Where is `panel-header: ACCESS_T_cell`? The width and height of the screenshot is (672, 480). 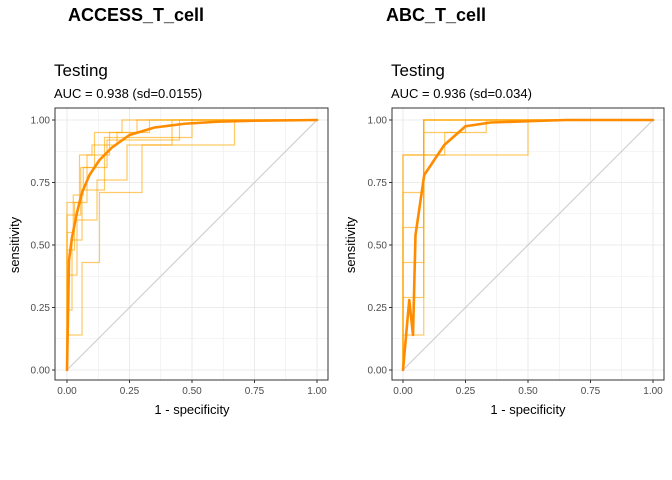 panel-header: ACCESS_T_cell is located at coordinates (136, 15).